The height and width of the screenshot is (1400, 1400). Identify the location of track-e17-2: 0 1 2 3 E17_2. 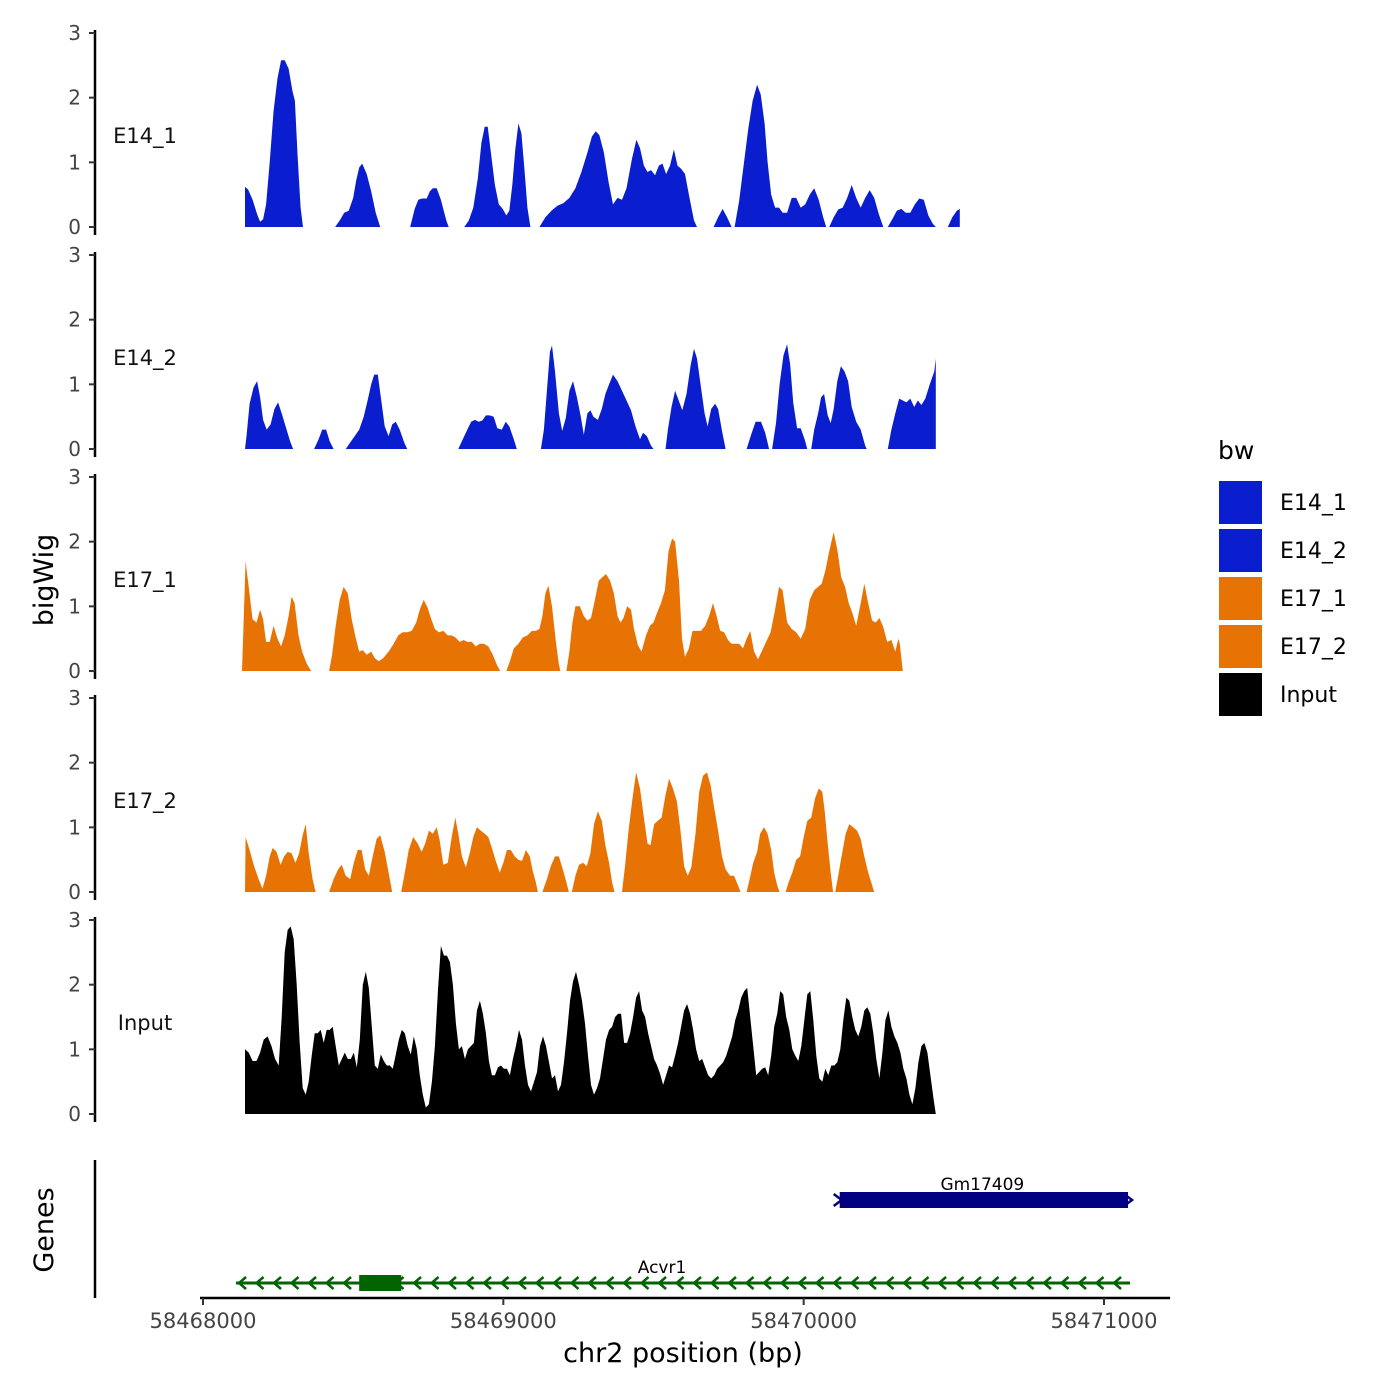
(471, 795).